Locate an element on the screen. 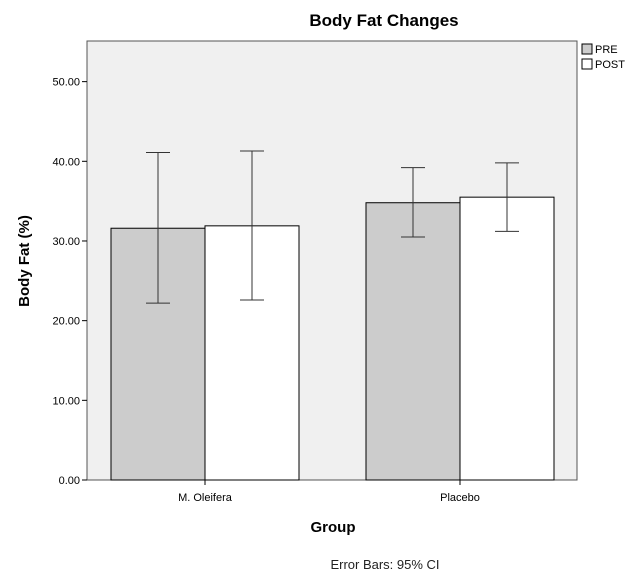 This screenshot has width=632, height=577. legend-label-pre: PRE is located at coordinates (606, 50).